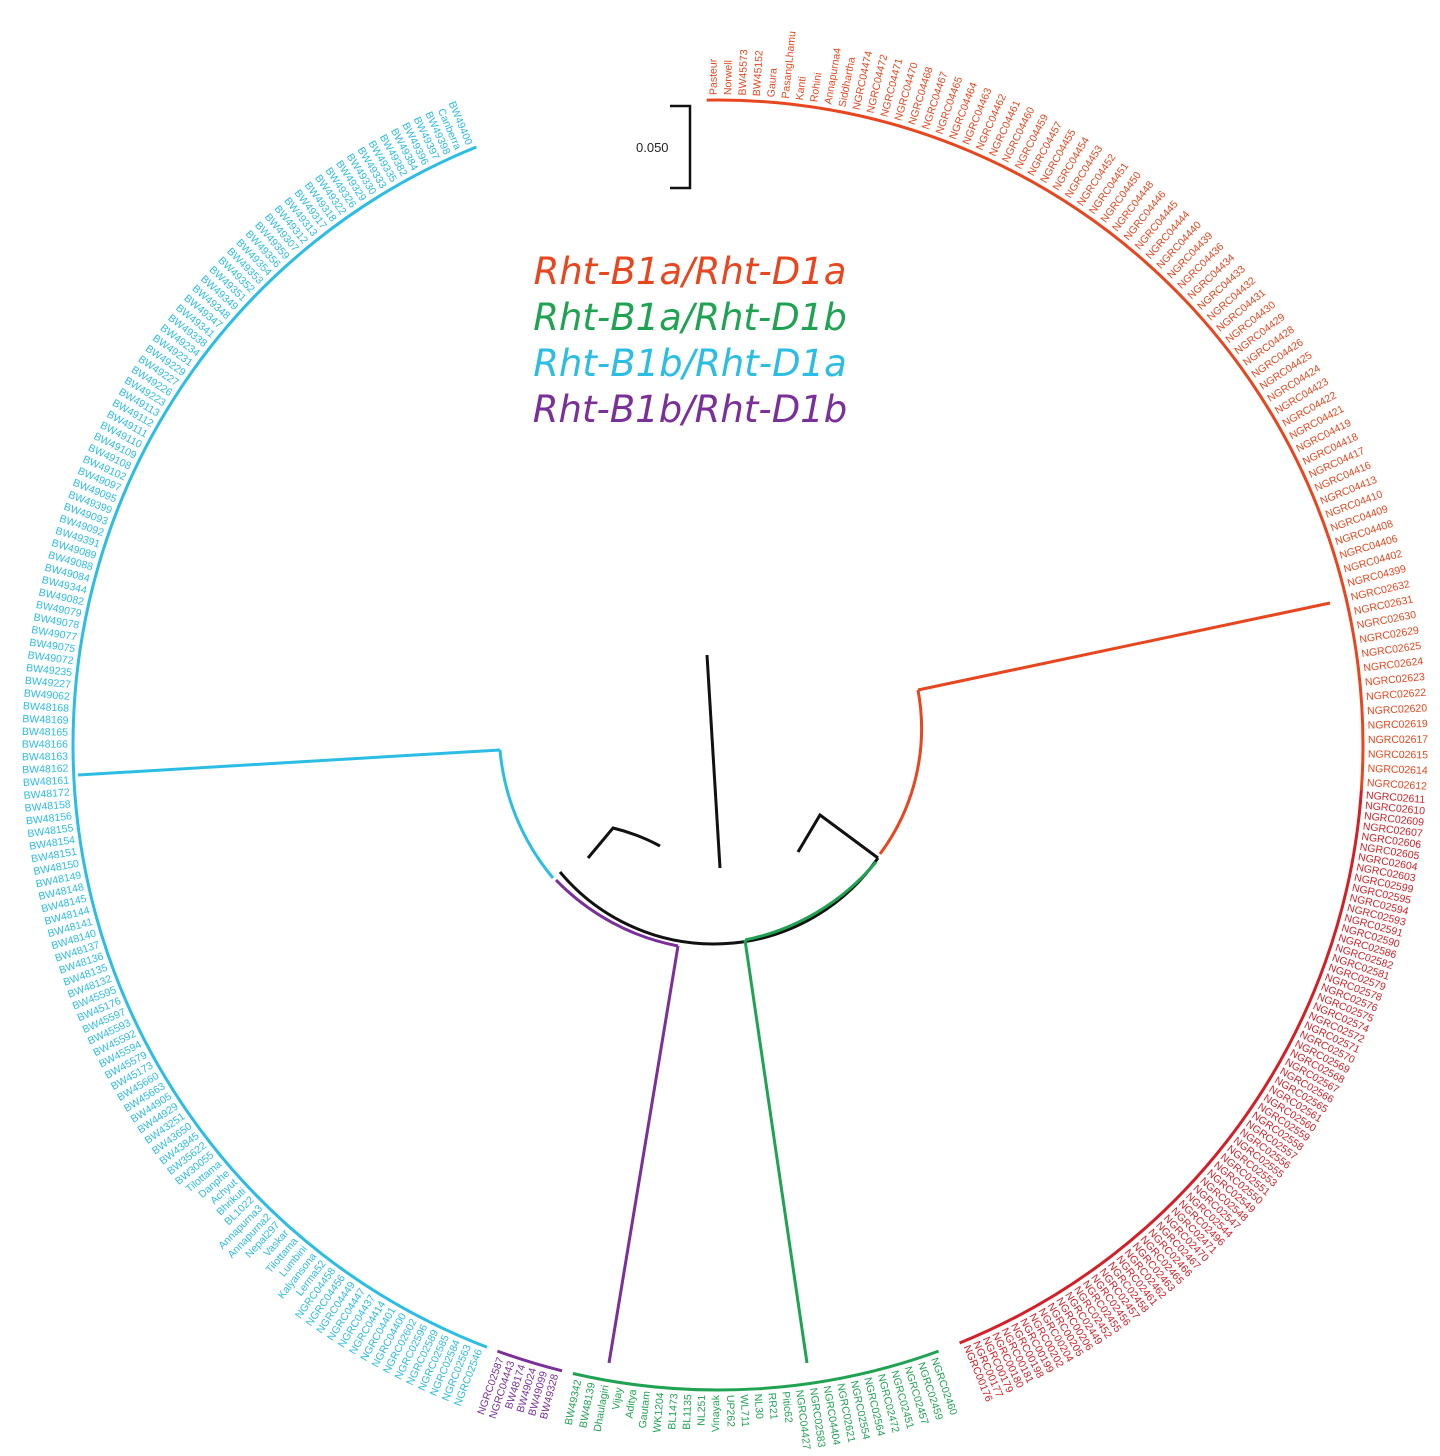 The height and width of the screenshot is (1456, 1440). I want to click on leaf-label: Kanti, so click(801, 88).